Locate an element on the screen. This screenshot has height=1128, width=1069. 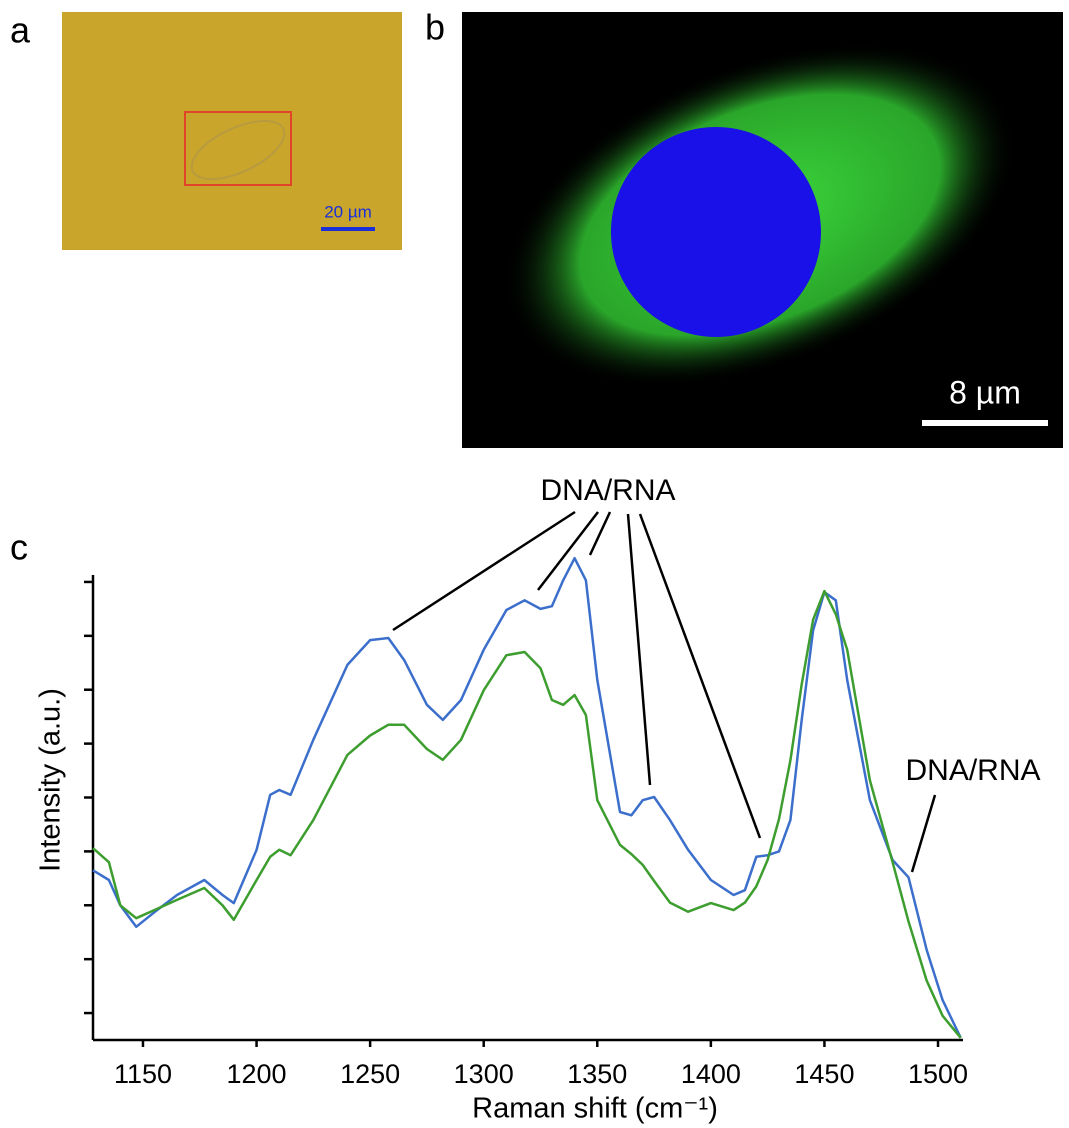
cell-outline is located at coordinates (238, 150).